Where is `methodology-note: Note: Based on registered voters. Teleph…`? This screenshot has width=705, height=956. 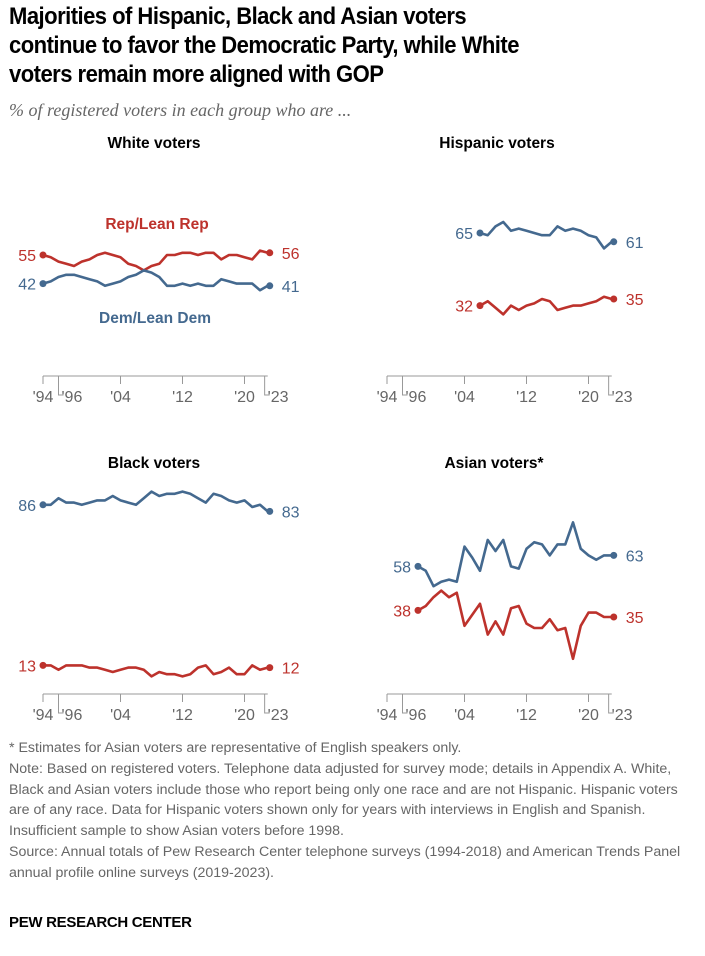
methodology-note: Note: Based on registered voters. Teleph… is located at coordinates (343, 800).